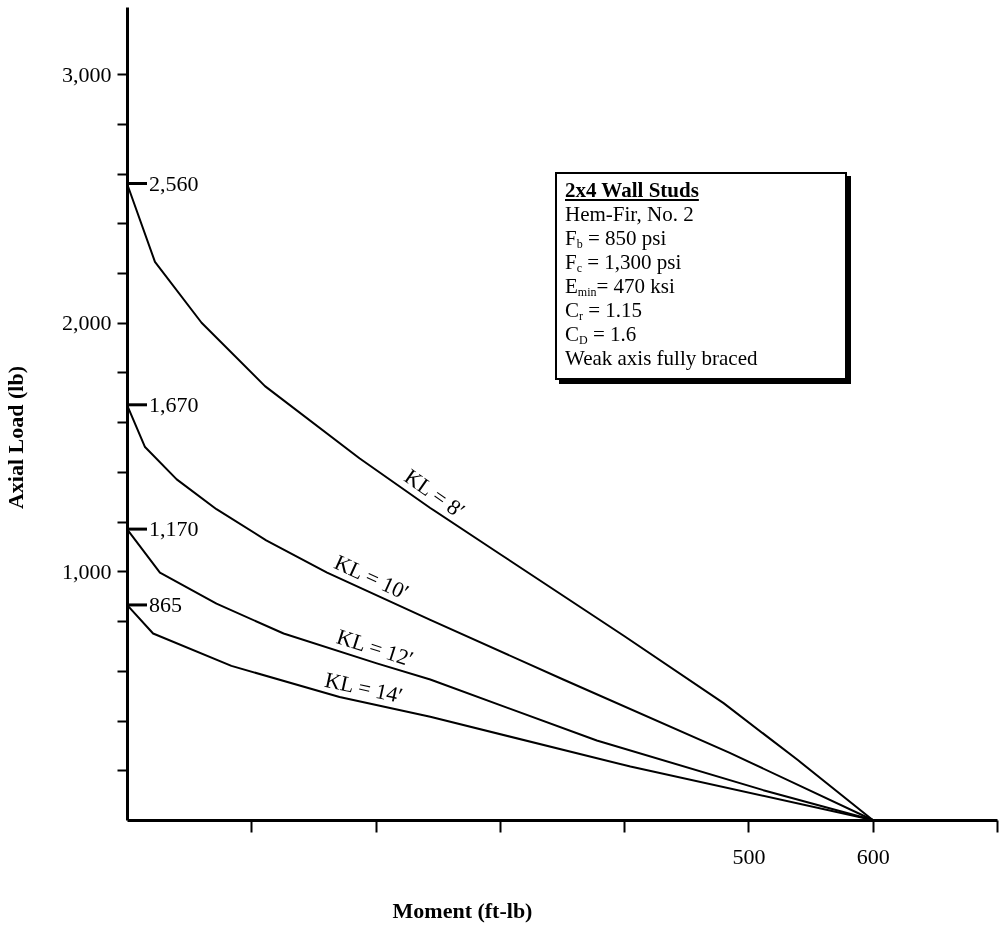  What do you see at coordinates (662, 358) in the screenshot?
I see `annotation: Weak axis fully braced` at bounding box center [662, 358].